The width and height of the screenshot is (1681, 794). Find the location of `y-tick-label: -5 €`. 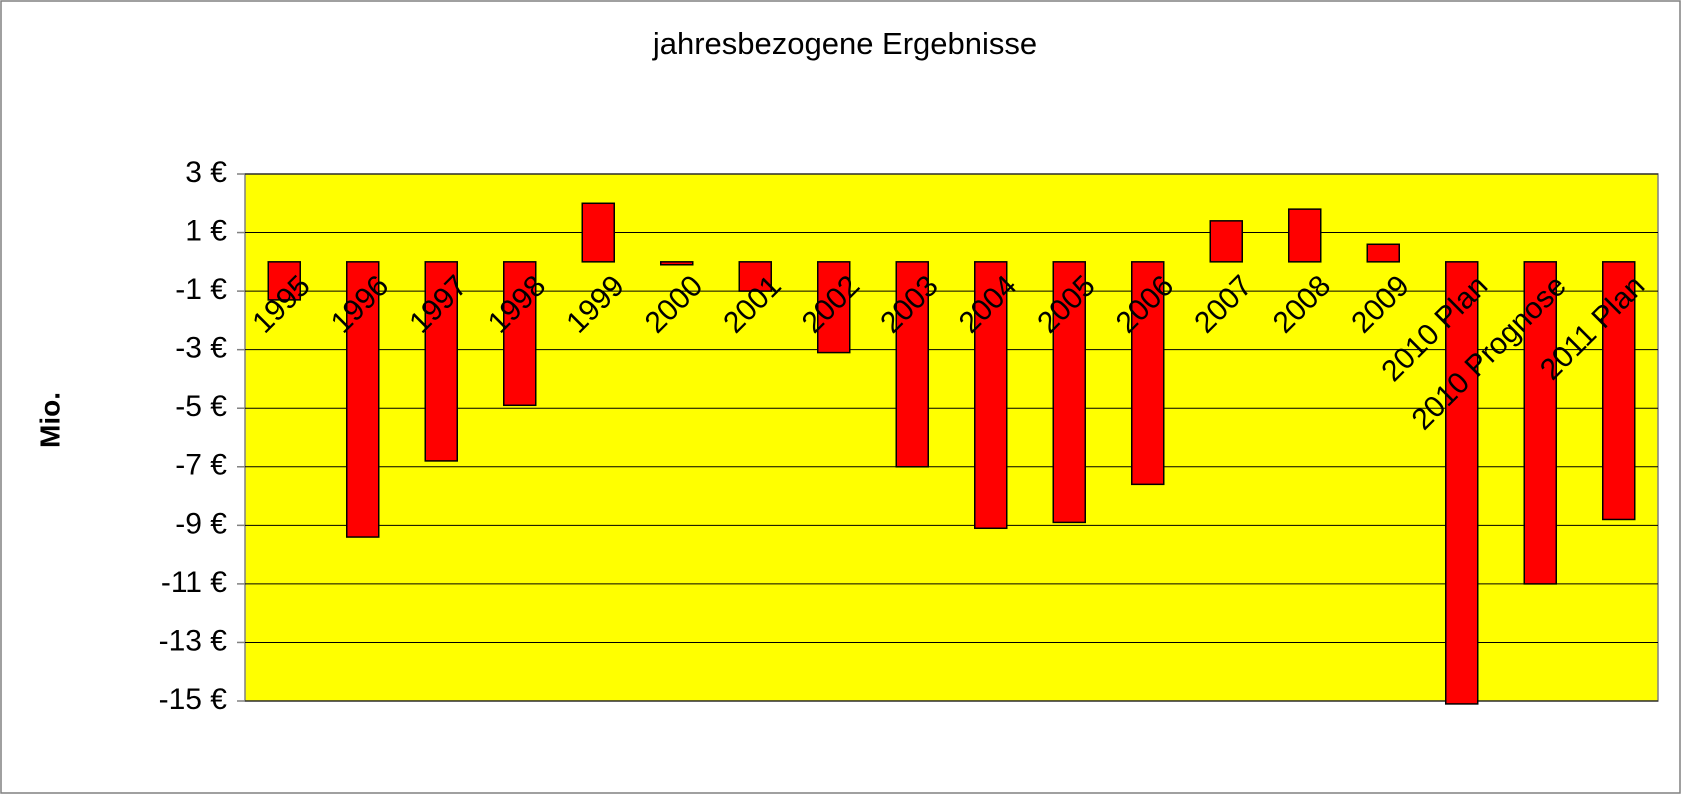

y-tick-label: -5 € is located at coordinates (201, 406).